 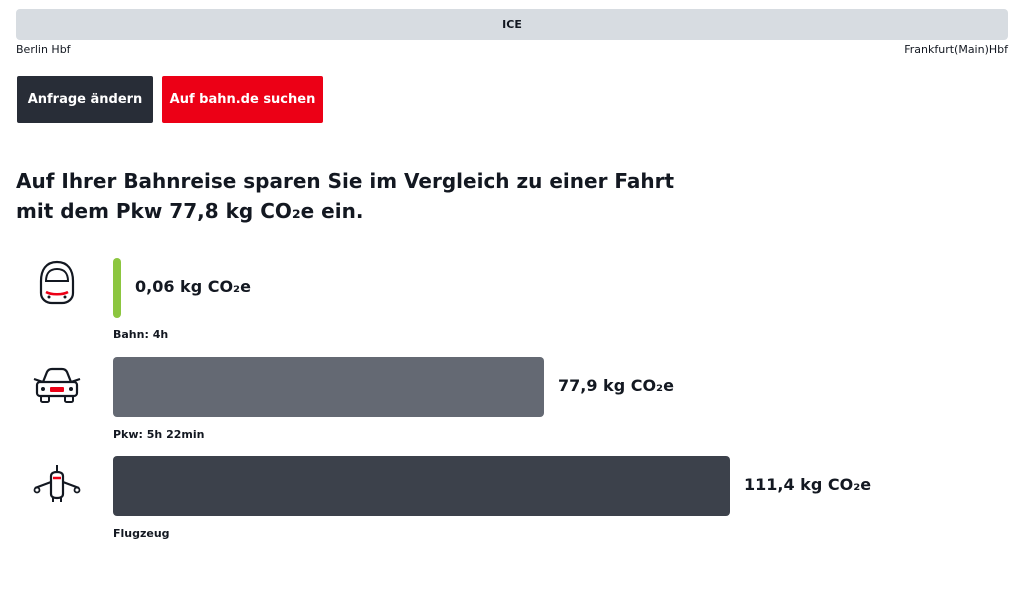 I want to click on value-label-car: 77,9 kg CO₂e, so click(x=616, y=385).